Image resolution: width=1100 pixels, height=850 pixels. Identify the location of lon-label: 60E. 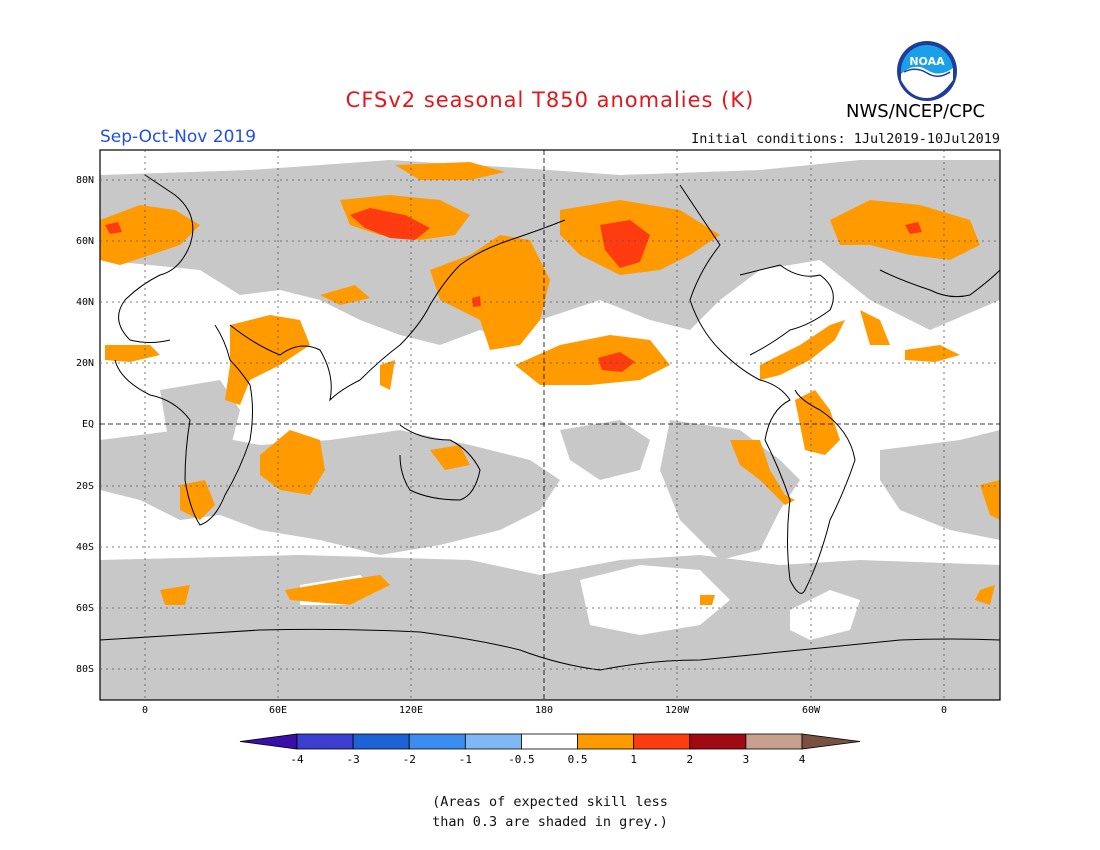
(278, 710).